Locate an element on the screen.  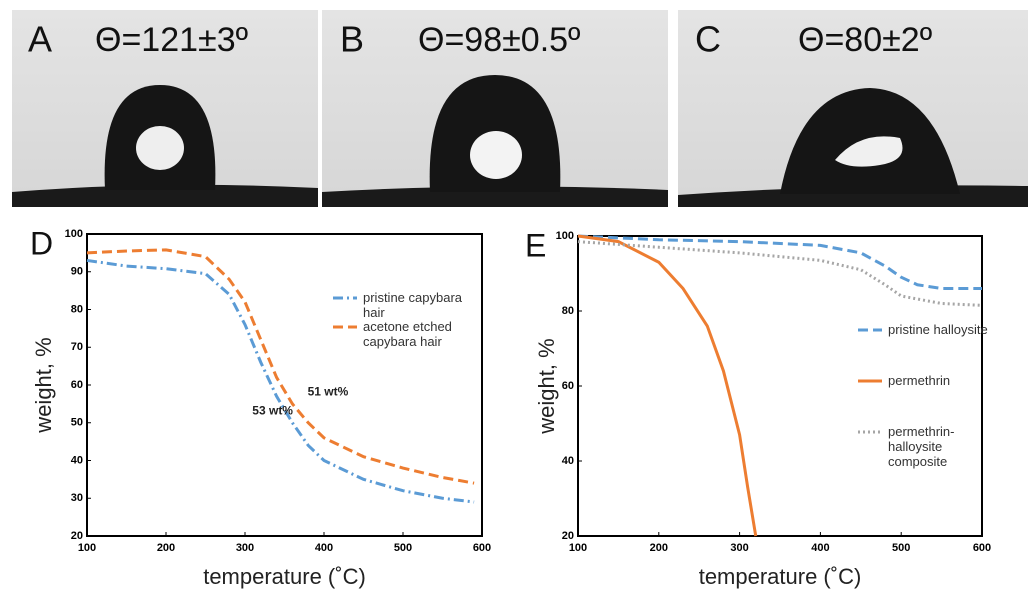
panel-letter: C is located at coordinates (708, 39).